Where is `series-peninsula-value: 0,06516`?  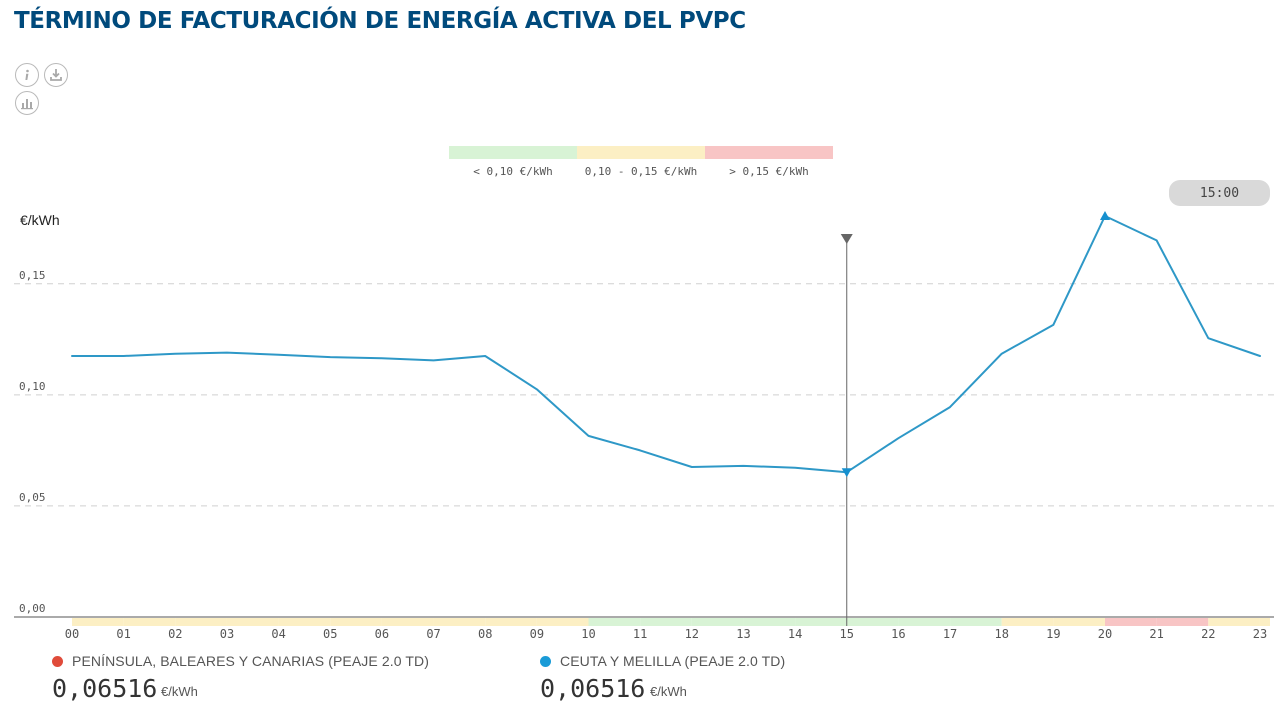 series-peninsula-value: 0,06516 is located at coordinates (105, 688).